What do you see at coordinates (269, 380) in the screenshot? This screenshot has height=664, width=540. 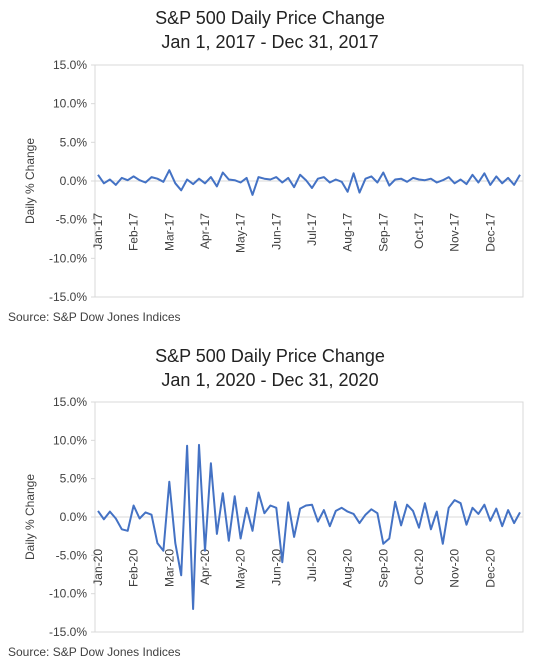 I see `chart-subtitle: Jan 1, 2020 - Dec 31, 2020` at bounding box center [269, 380].